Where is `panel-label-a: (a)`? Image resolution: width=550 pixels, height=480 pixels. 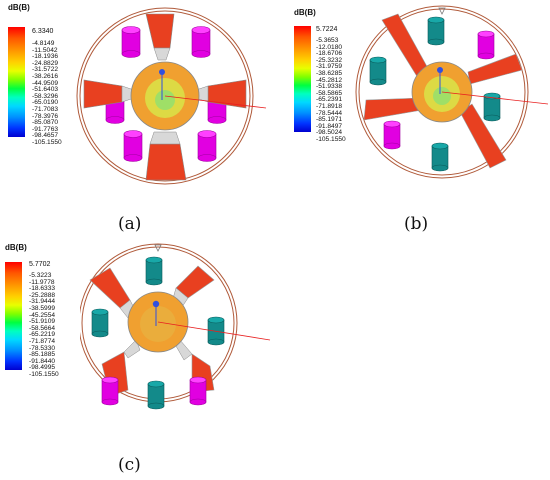
panel-label-a: (a) is located at coordinates (130, 224).